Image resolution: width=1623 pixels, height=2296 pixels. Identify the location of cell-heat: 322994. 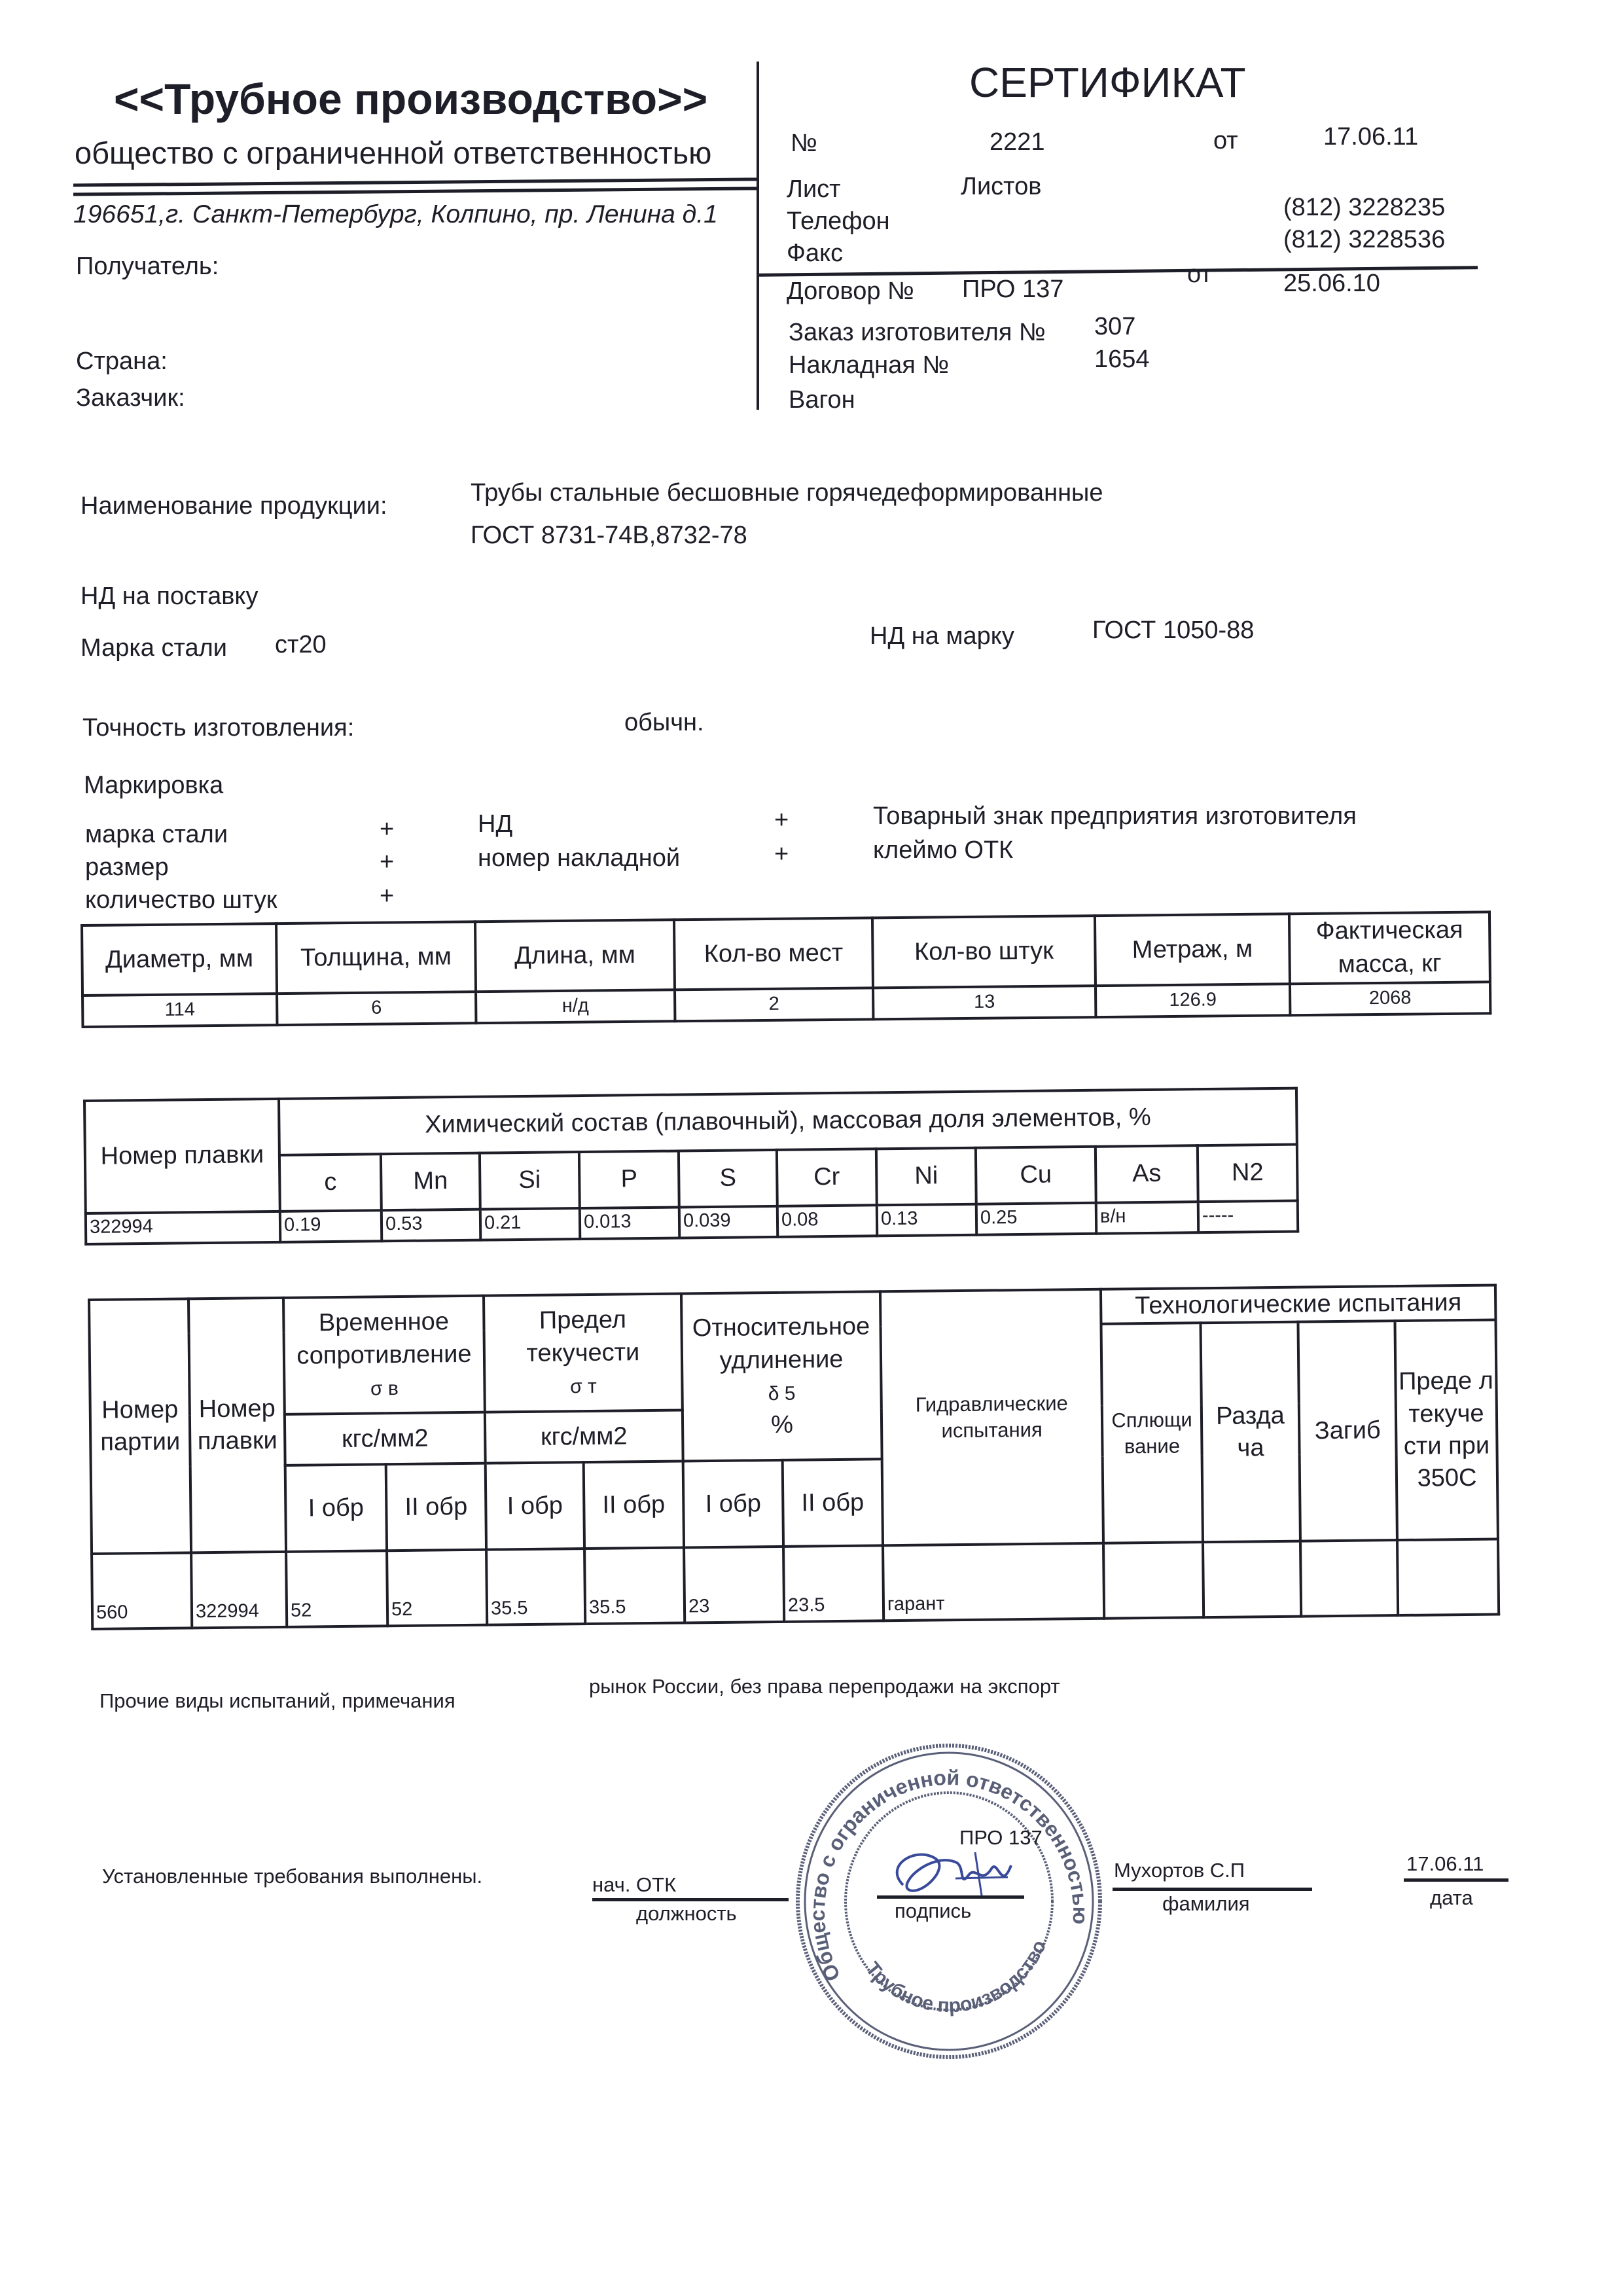
(183, 1228).